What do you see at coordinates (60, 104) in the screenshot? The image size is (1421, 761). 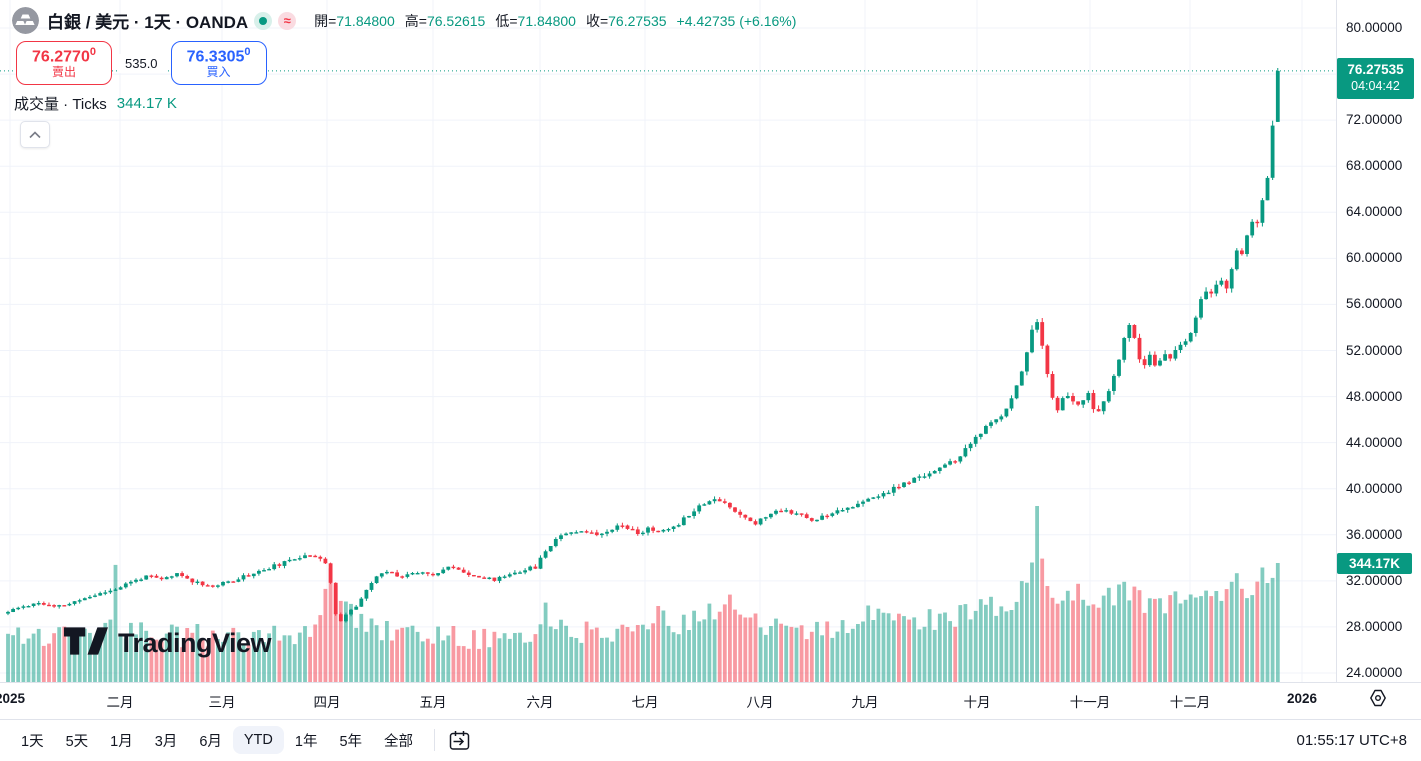 I see `volume-indicator-label: 成交量 · Ticks` at bounding box center [60, 104].